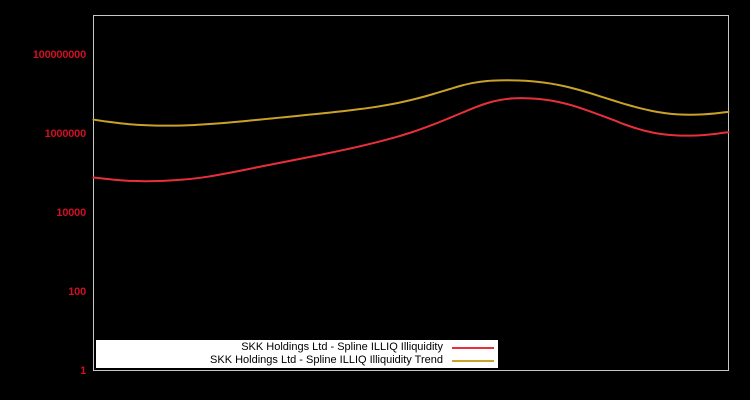 The width and height of the screenshot is (750, 400). I want to click on legend-color-swatch-illiquidity, so click(473, 347).